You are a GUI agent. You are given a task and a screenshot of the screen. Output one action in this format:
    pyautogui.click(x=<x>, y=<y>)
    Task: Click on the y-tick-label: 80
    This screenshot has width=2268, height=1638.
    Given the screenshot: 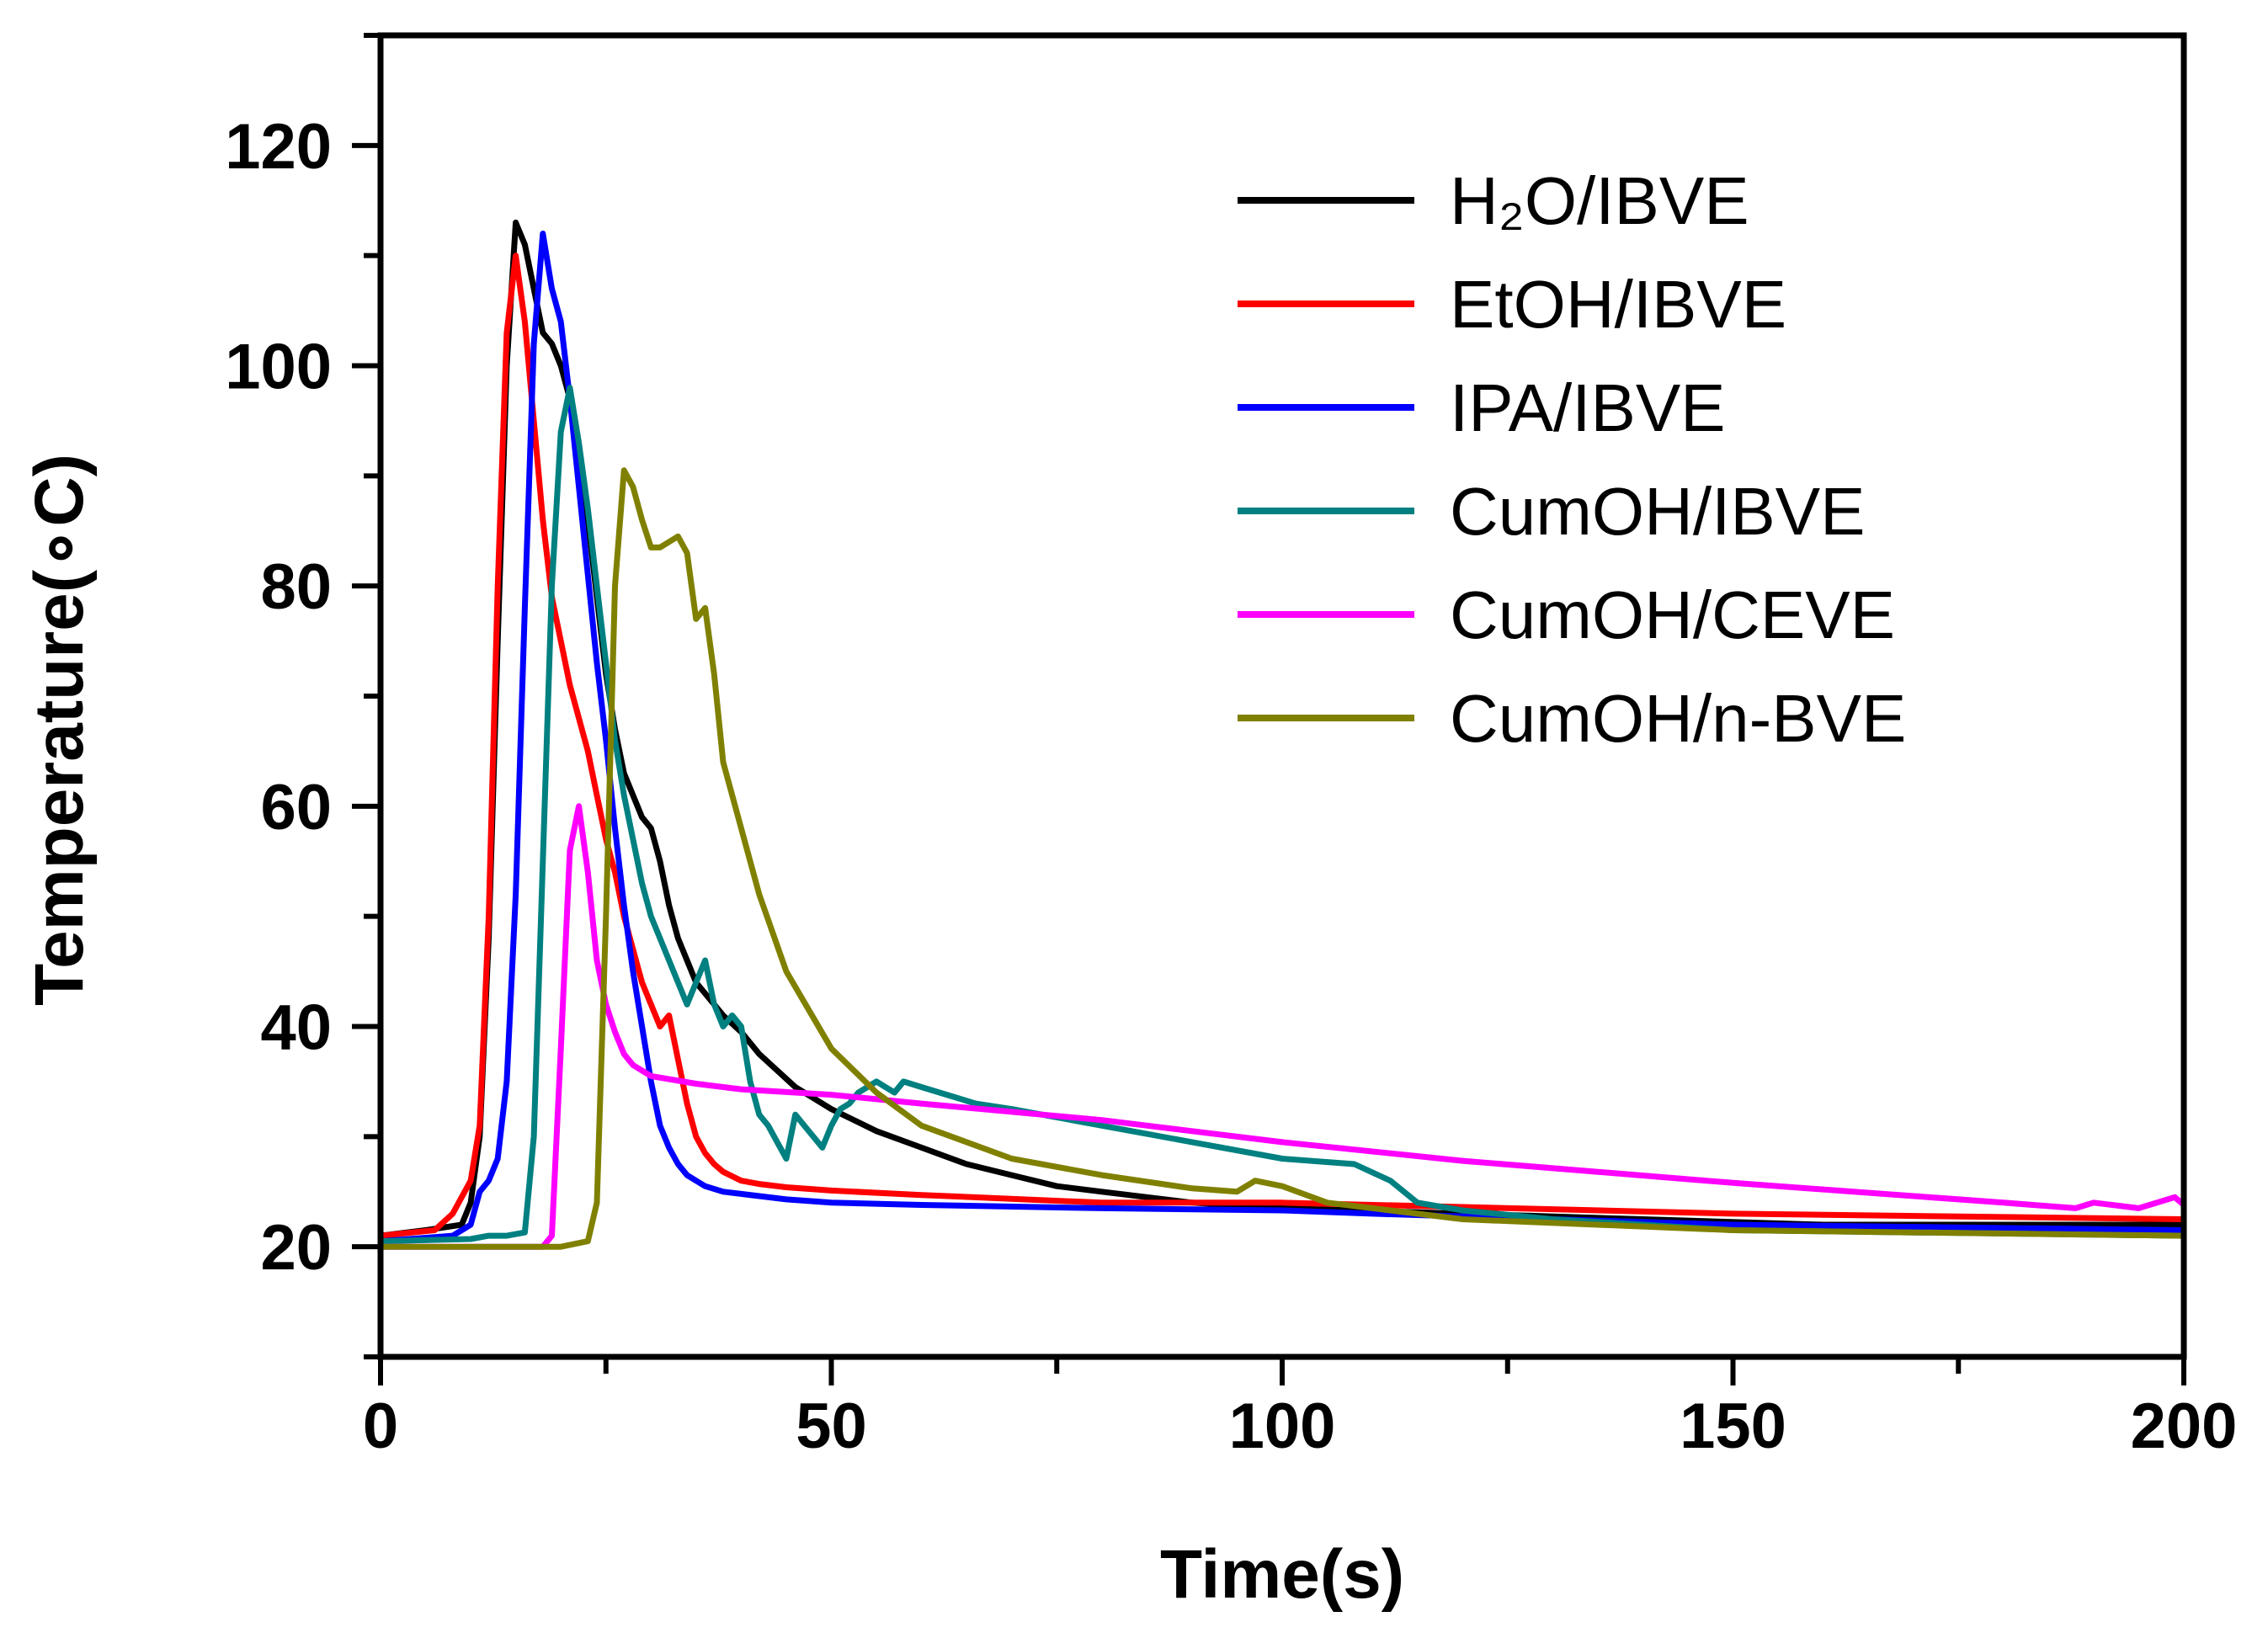 What is the action you would take?
    pyautogui.click(x=296, y=587)
    